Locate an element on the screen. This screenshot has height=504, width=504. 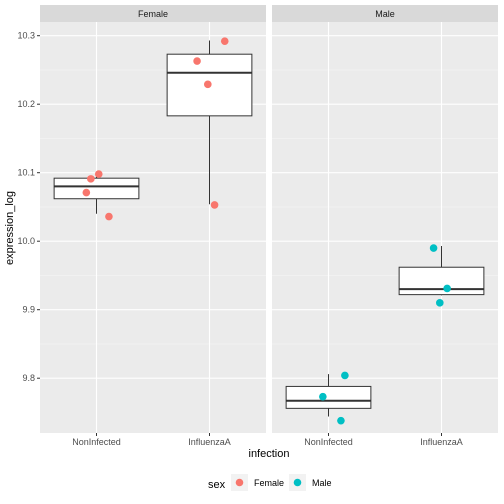
facet-strip-label: Male is located at coordinates (385, 14).